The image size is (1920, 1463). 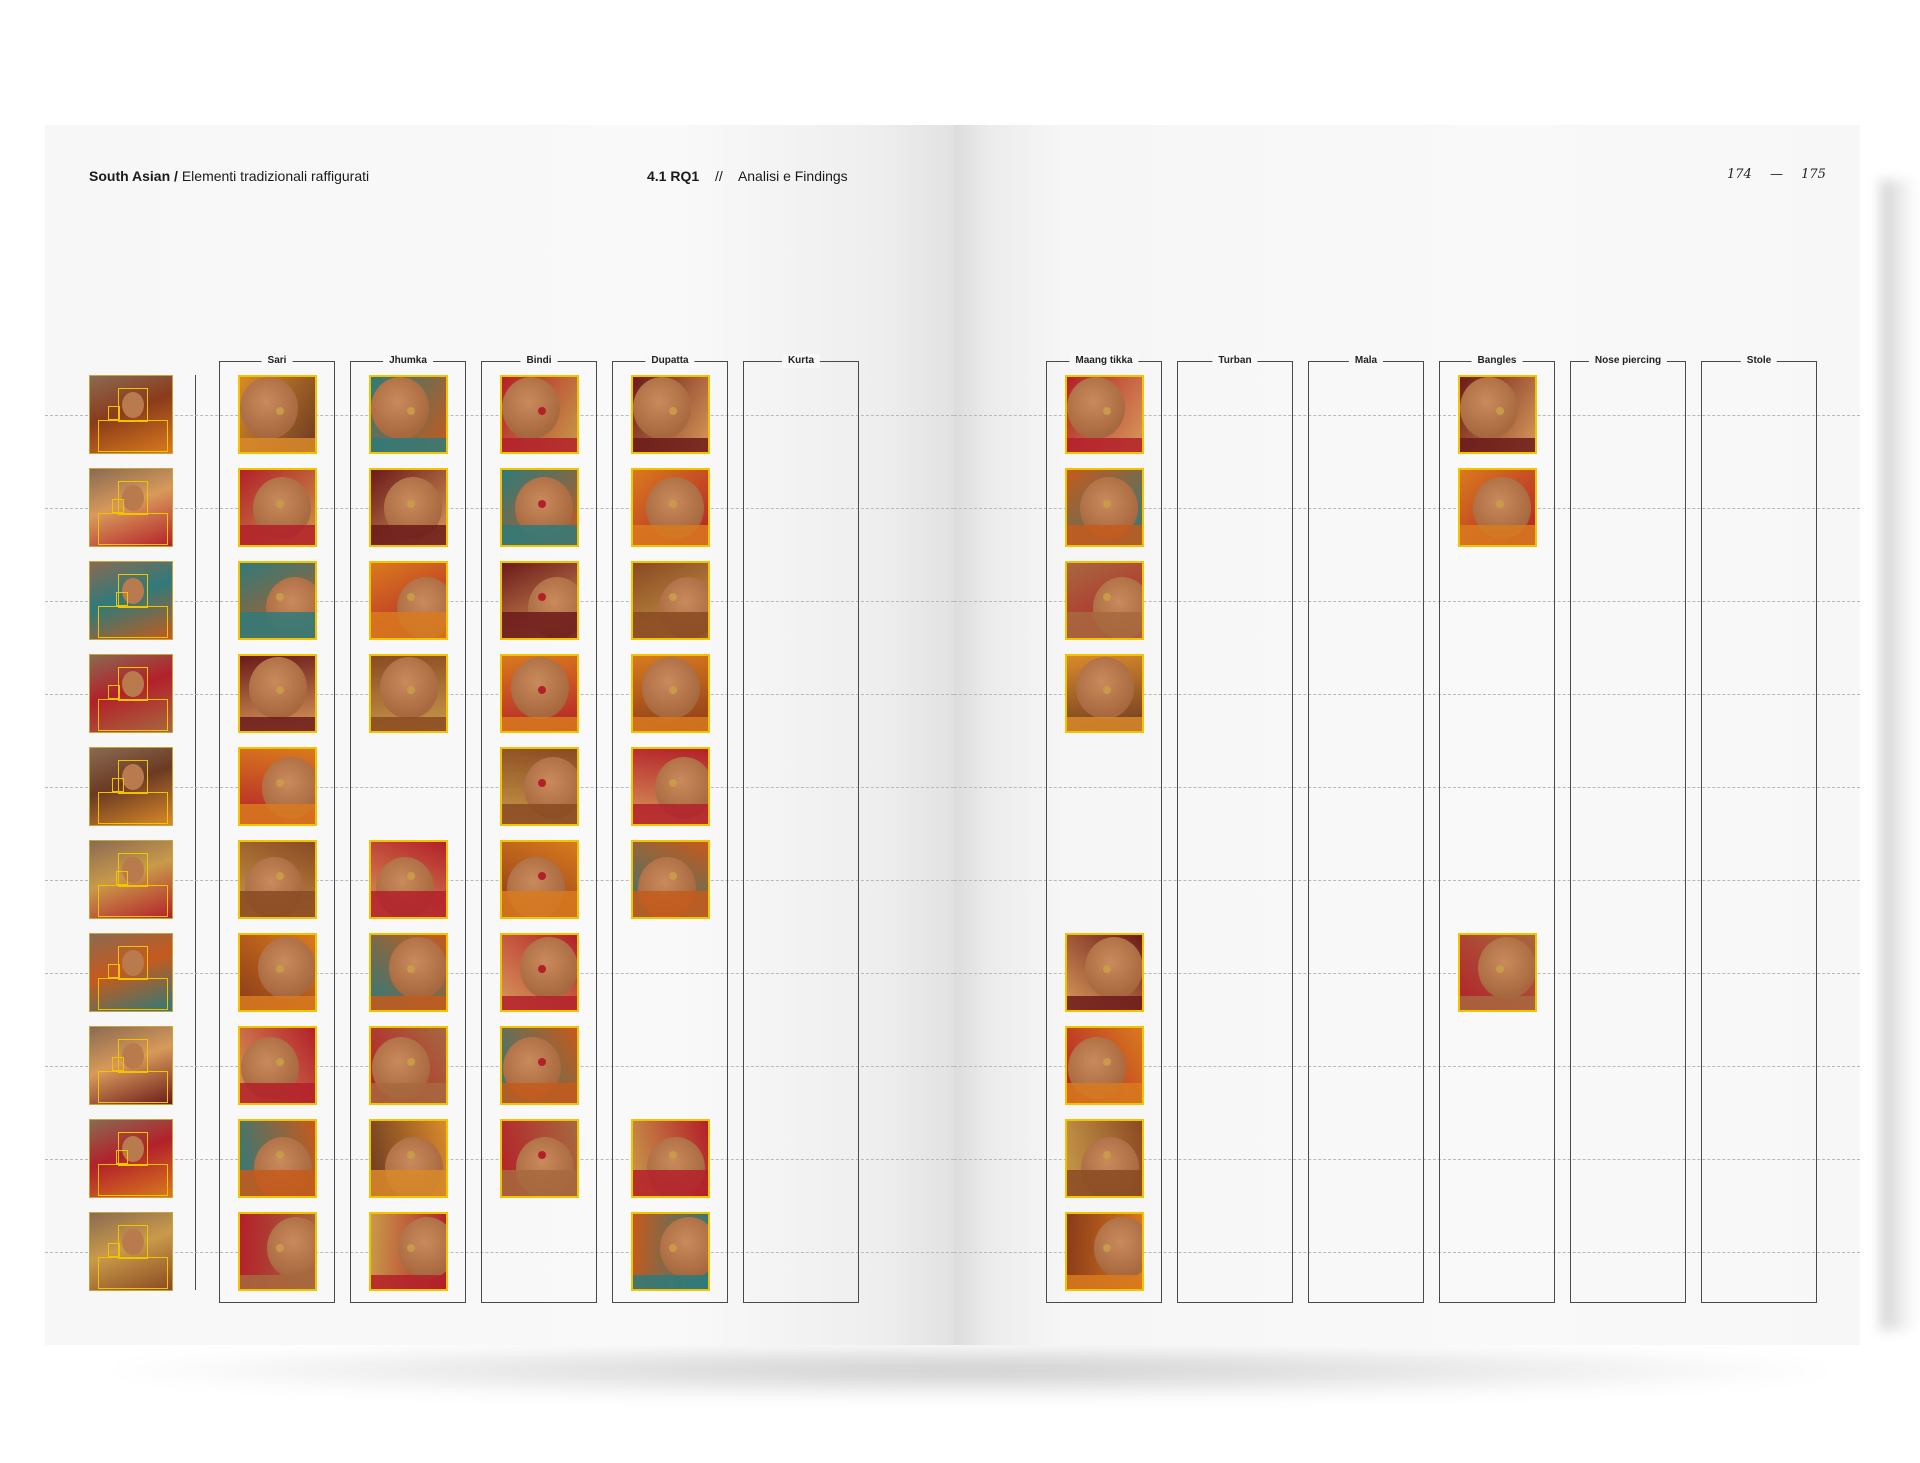 What do you see at coordinates (1366, 828) in the screenshot?
I see `column-mala: Mala` at bounding box center [1366, 828].